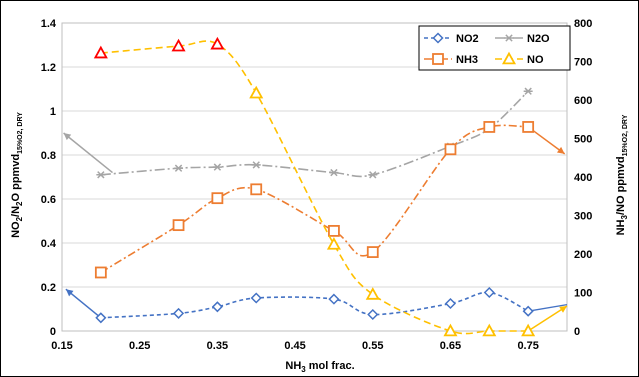 This screenshot has width=639, height=377. I want to click on trend-line-no, so click(547, 318).